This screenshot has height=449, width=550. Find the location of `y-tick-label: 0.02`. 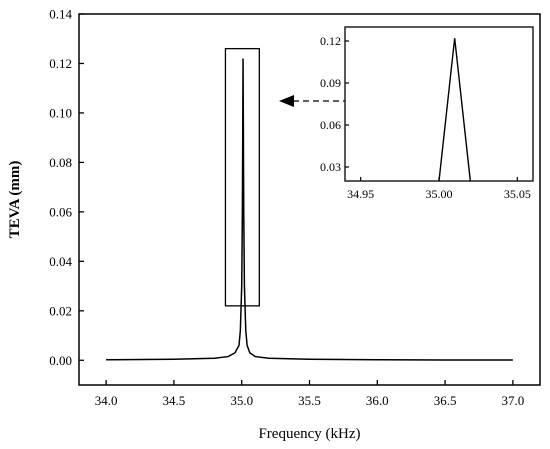

y-tick-label: 0.02 is located at coordinates (60, 310).